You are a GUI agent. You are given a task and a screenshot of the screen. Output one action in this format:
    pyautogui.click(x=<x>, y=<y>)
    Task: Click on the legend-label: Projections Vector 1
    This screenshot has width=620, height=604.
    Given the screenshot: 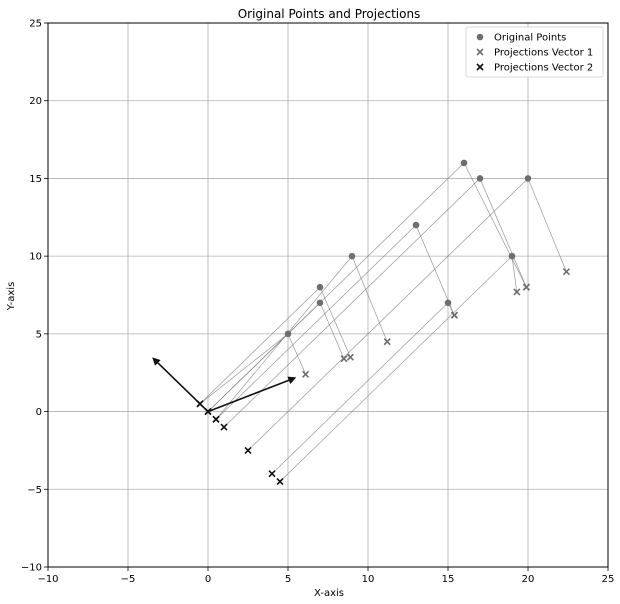 What is the action you would take?
    pyautogui.click(x=543, y=53)
    